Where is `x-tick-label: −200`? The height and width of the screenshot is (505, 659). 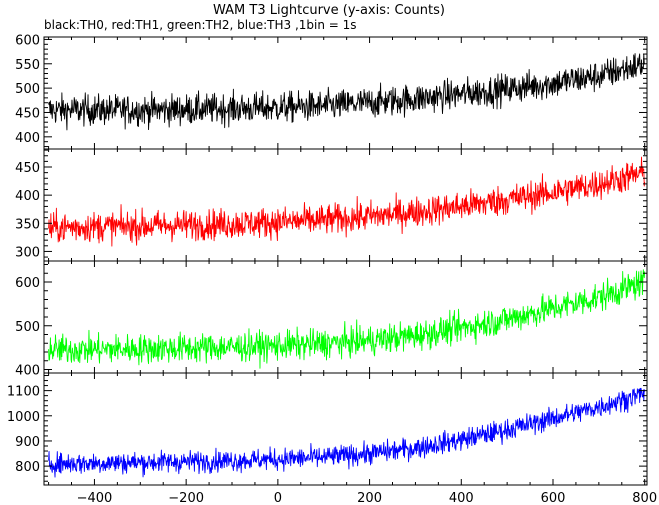
x-tick-label: −200 is located at coordinates (186, 498).